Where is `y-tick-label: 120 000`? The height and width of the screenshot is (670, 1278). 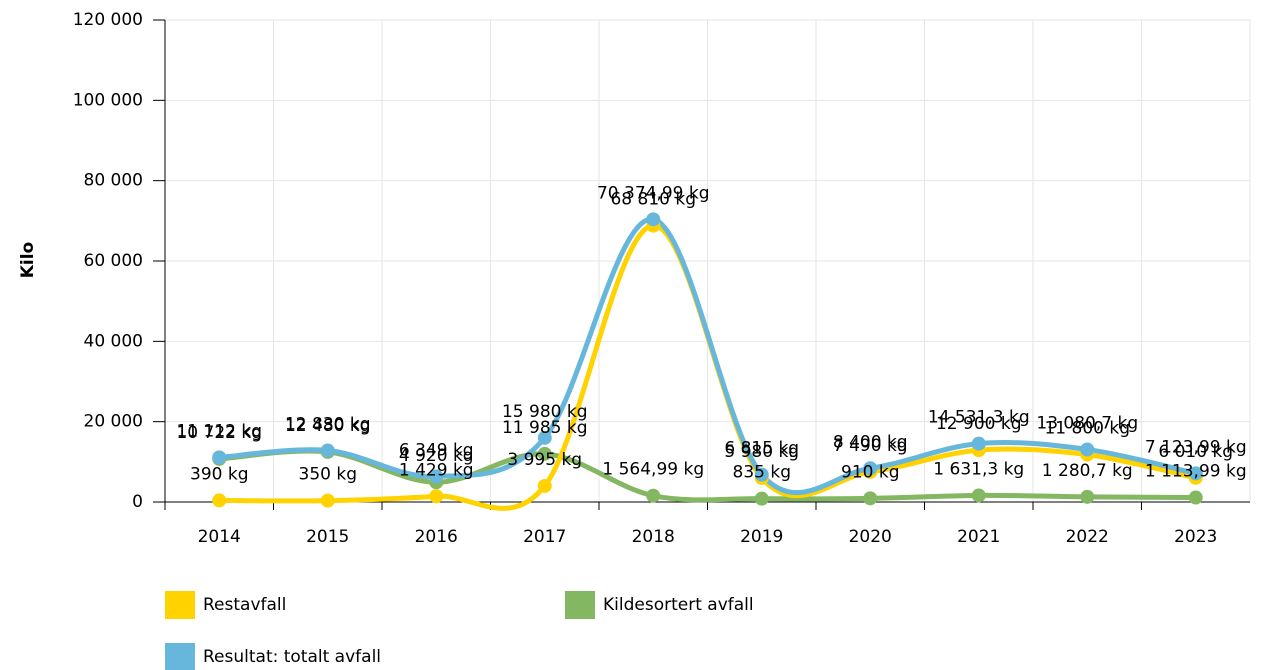 y-tick-label: 120 000 is located at coordinates (108, 20).